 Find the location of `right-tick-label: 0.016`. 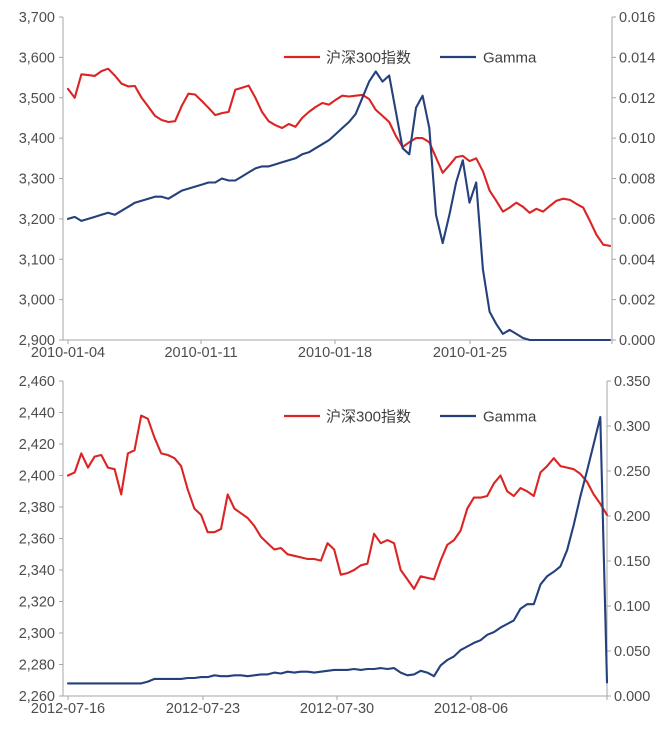

right-tick-label: 0.016 is located at coordinates (637, 18).